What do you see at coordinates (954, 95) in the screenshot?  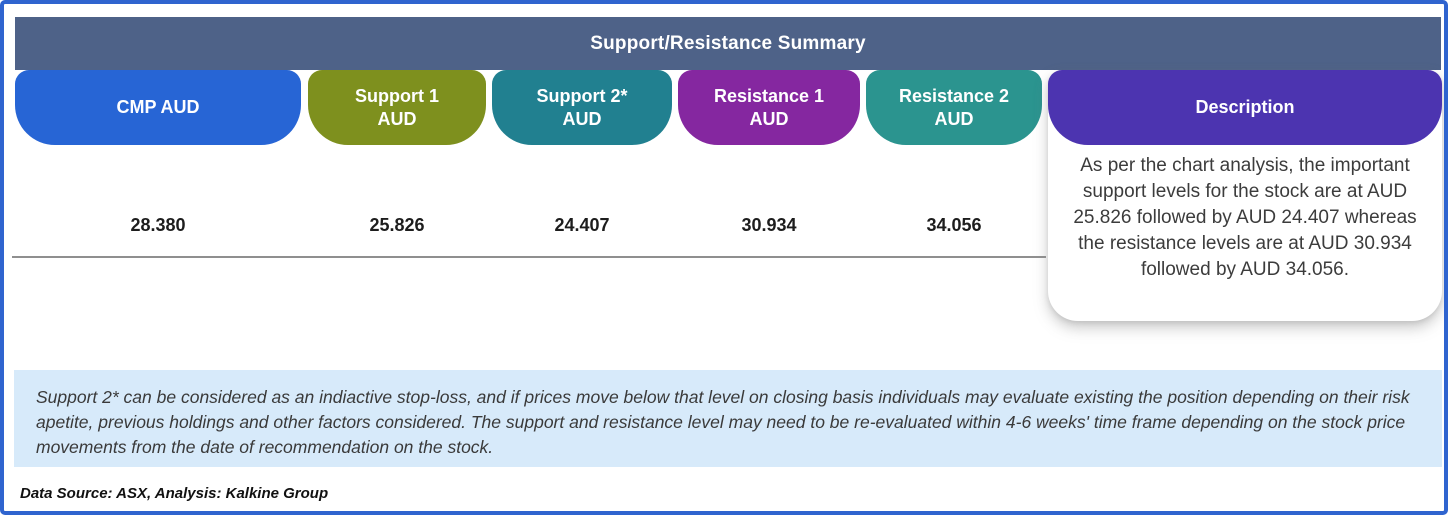 I see `column-header-label: Resistance 2` at bounding box center [954, 95].